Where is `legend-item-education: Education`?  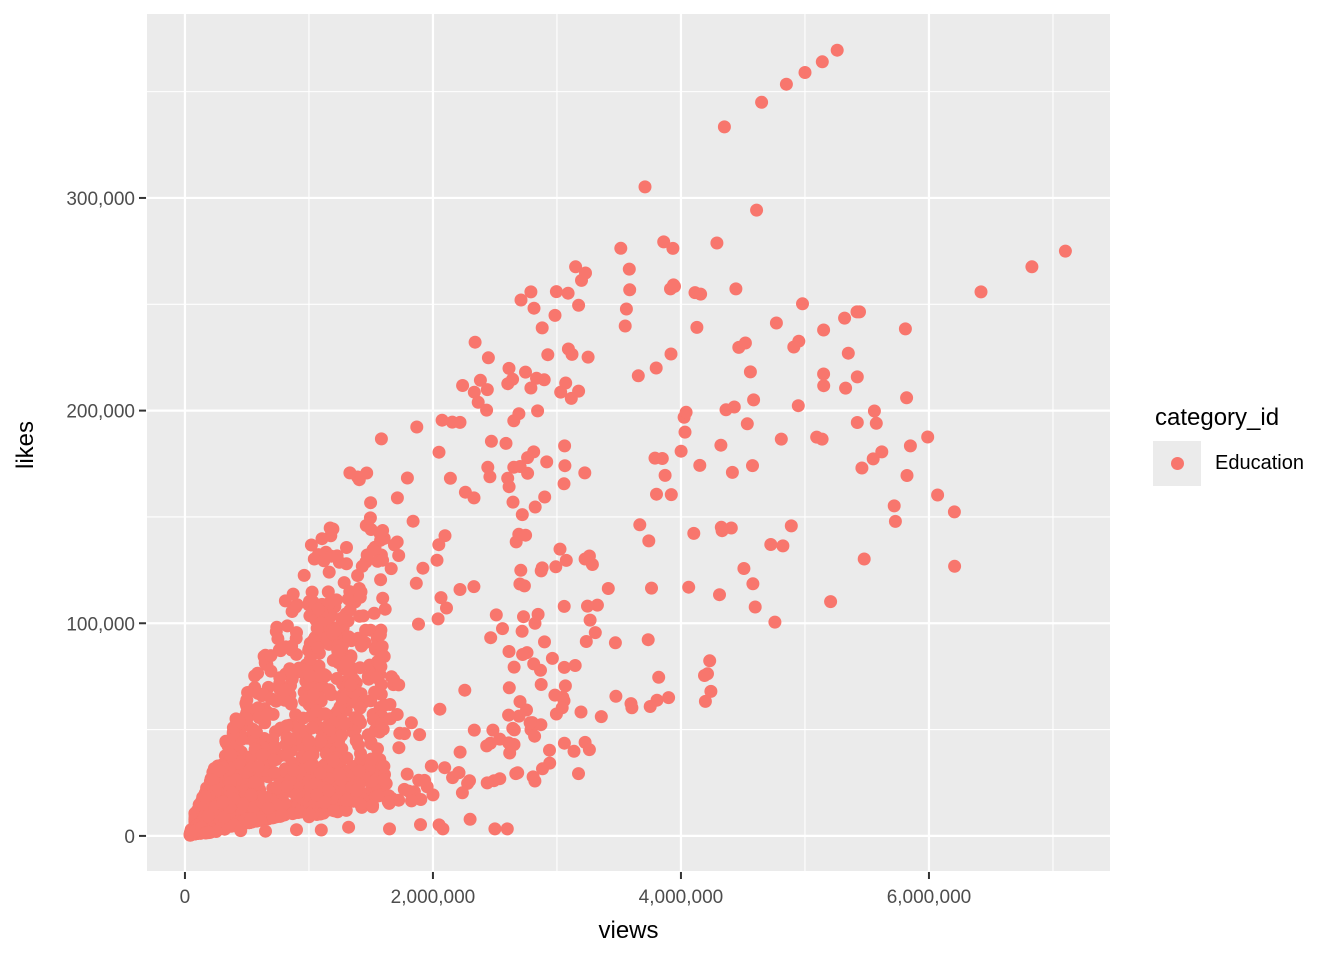
legend-item-education: Education is located at coordinates (1228, 463).